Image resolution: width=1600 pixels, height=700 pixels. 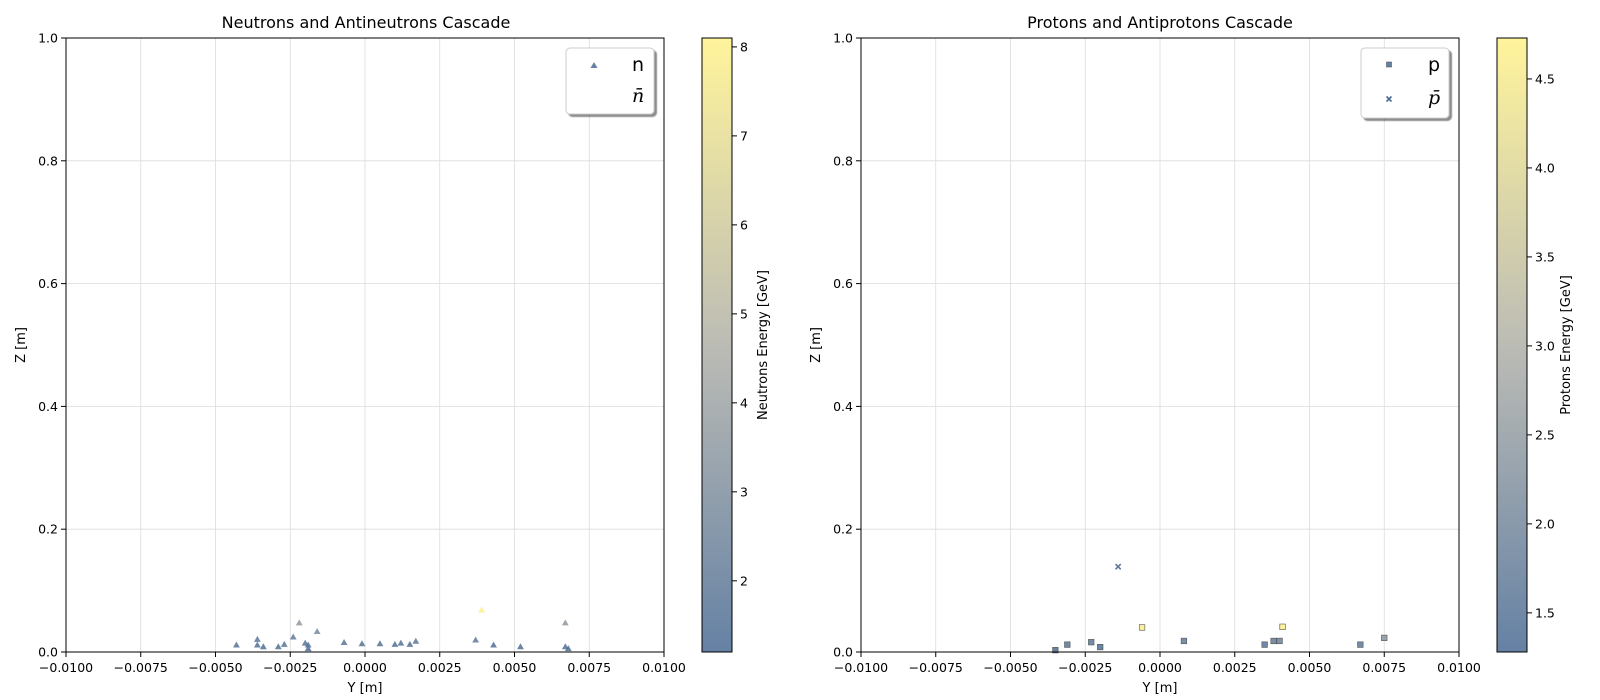 What do you see at coordinates (1566, 345) in the screenshot?
I see `proton-colorbar-label: Protons Energy [GeV]` at bounding box center [1566, 345].